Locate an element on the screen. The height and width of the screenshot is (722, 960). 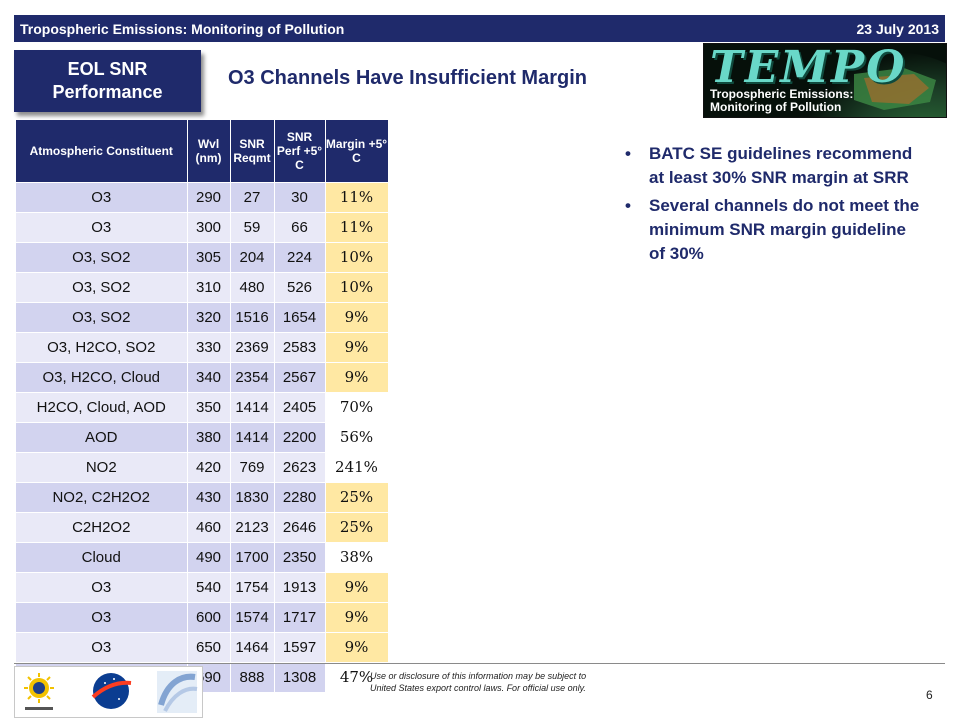
cell-snr-perf: 1654 is located at coordinates (300, 316).